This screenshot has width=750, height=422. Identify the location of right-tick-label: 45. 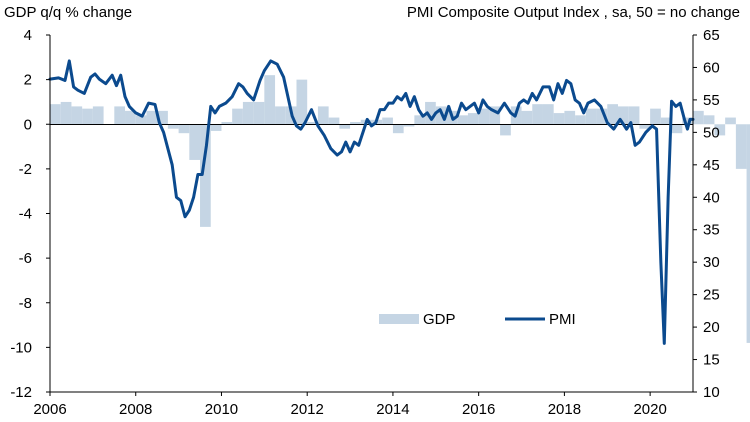
(711, 165).